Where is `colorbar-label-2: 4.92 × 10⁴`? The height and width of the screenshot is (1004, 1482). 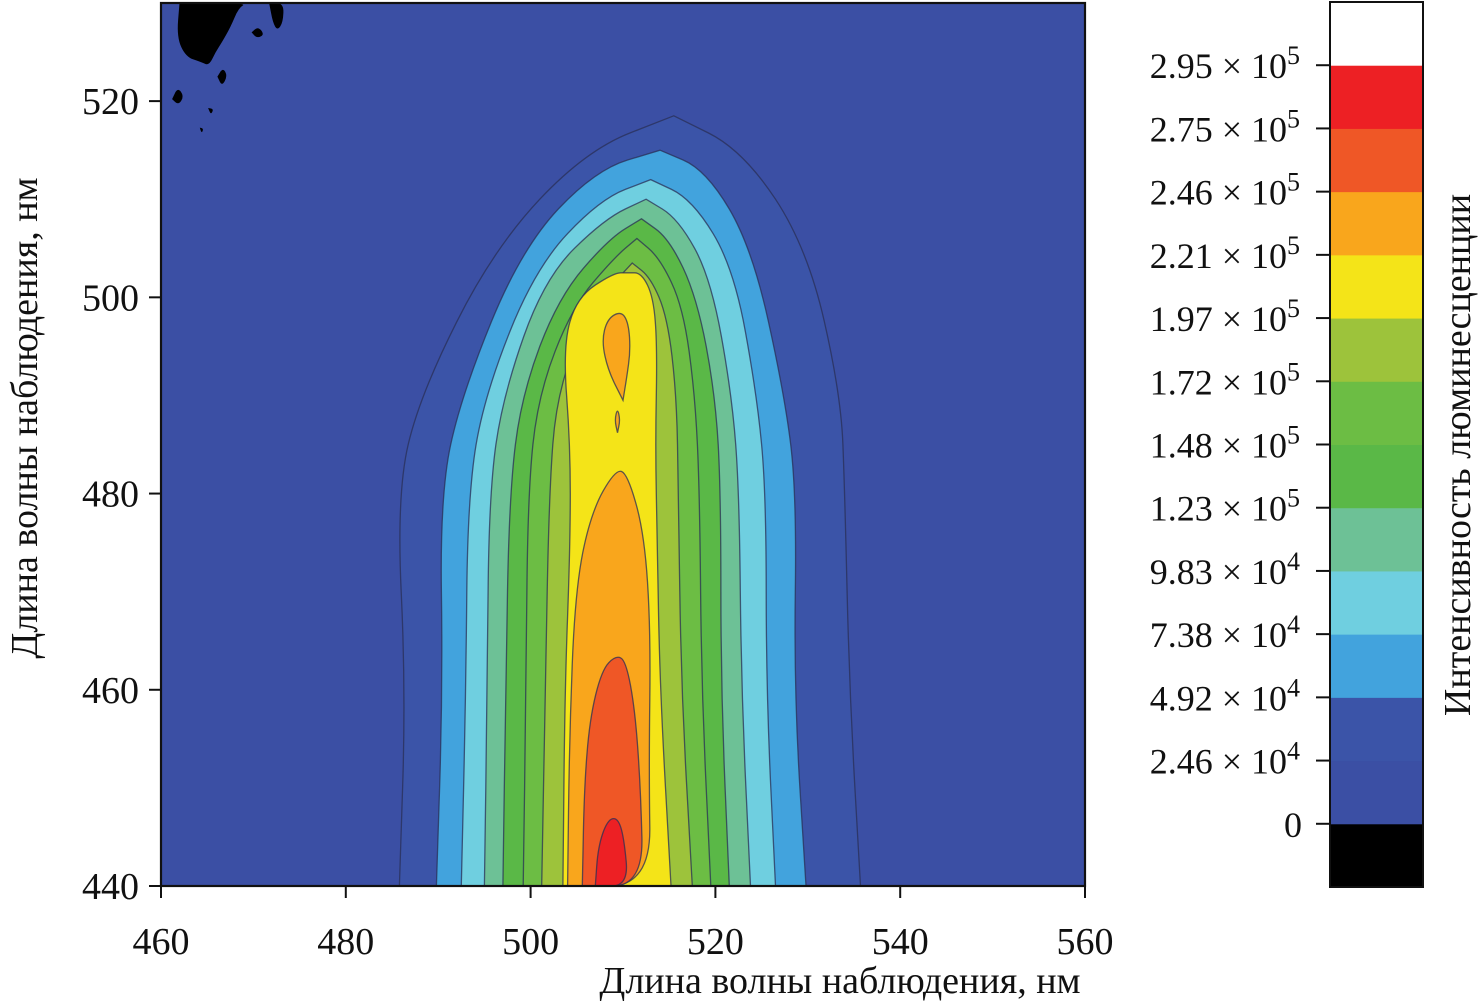 colorbar-label-2: 4.92 × 10⁴ is located at coordinates (1225, 695).